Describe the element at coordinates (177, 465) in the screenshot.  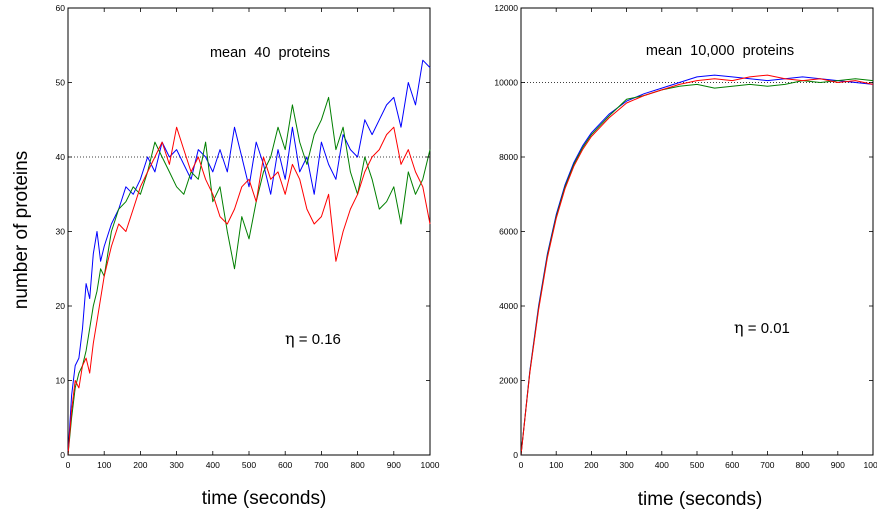
I see `left-x-tick-label: 300` at that location.